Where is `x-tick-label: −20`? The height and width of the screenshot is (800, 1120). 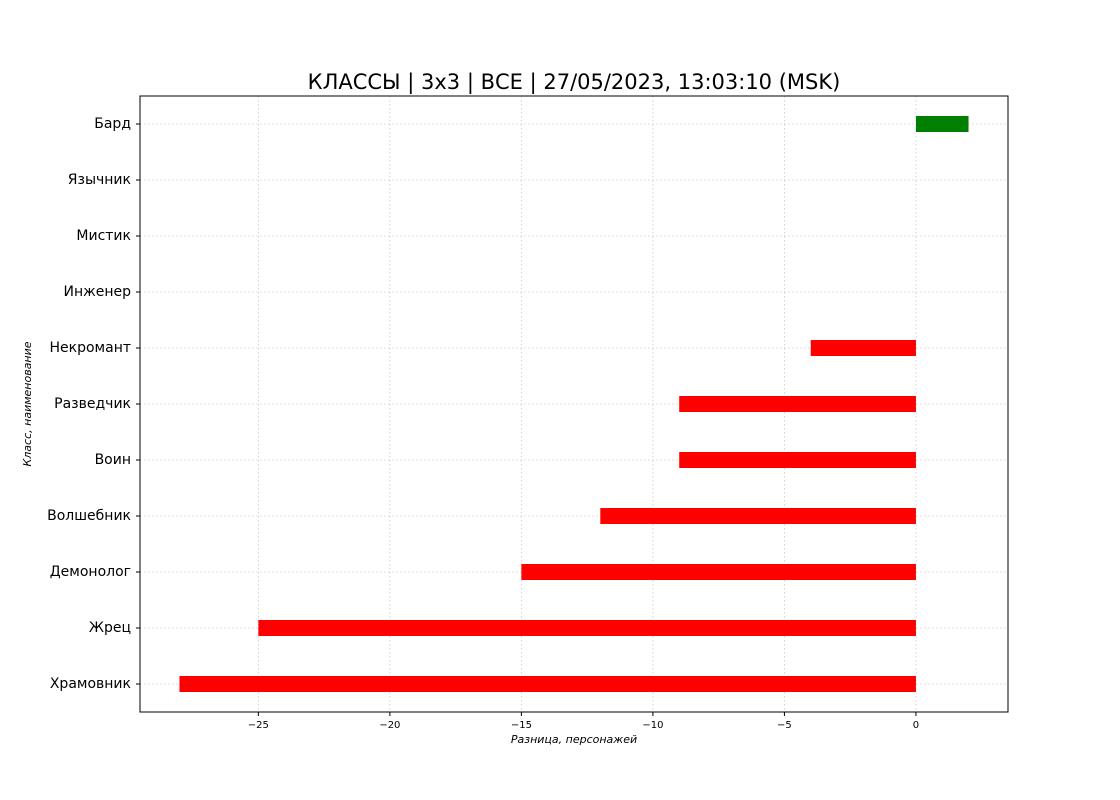 x-tick-label: −20 is located at coordinates (389, 725).